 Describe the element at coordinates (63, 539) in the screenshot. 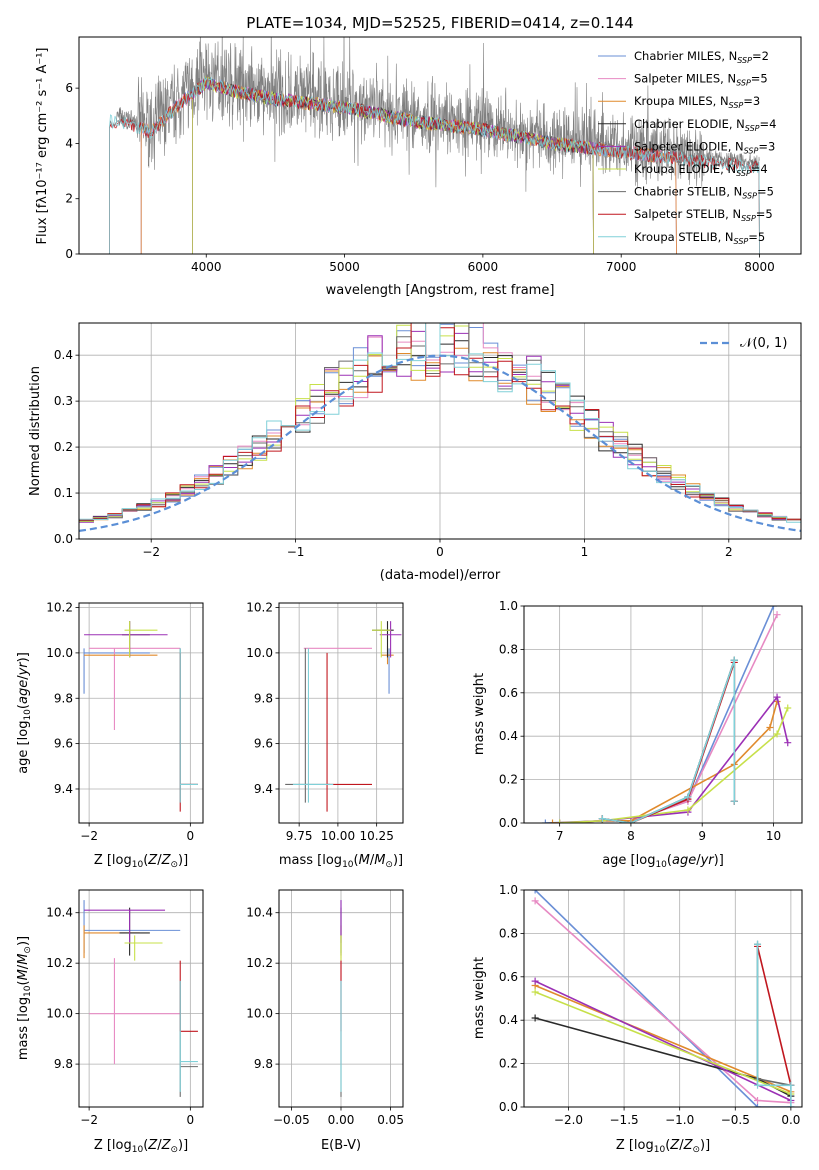

I see `residuals-ytick-label: 0.0` at that location.